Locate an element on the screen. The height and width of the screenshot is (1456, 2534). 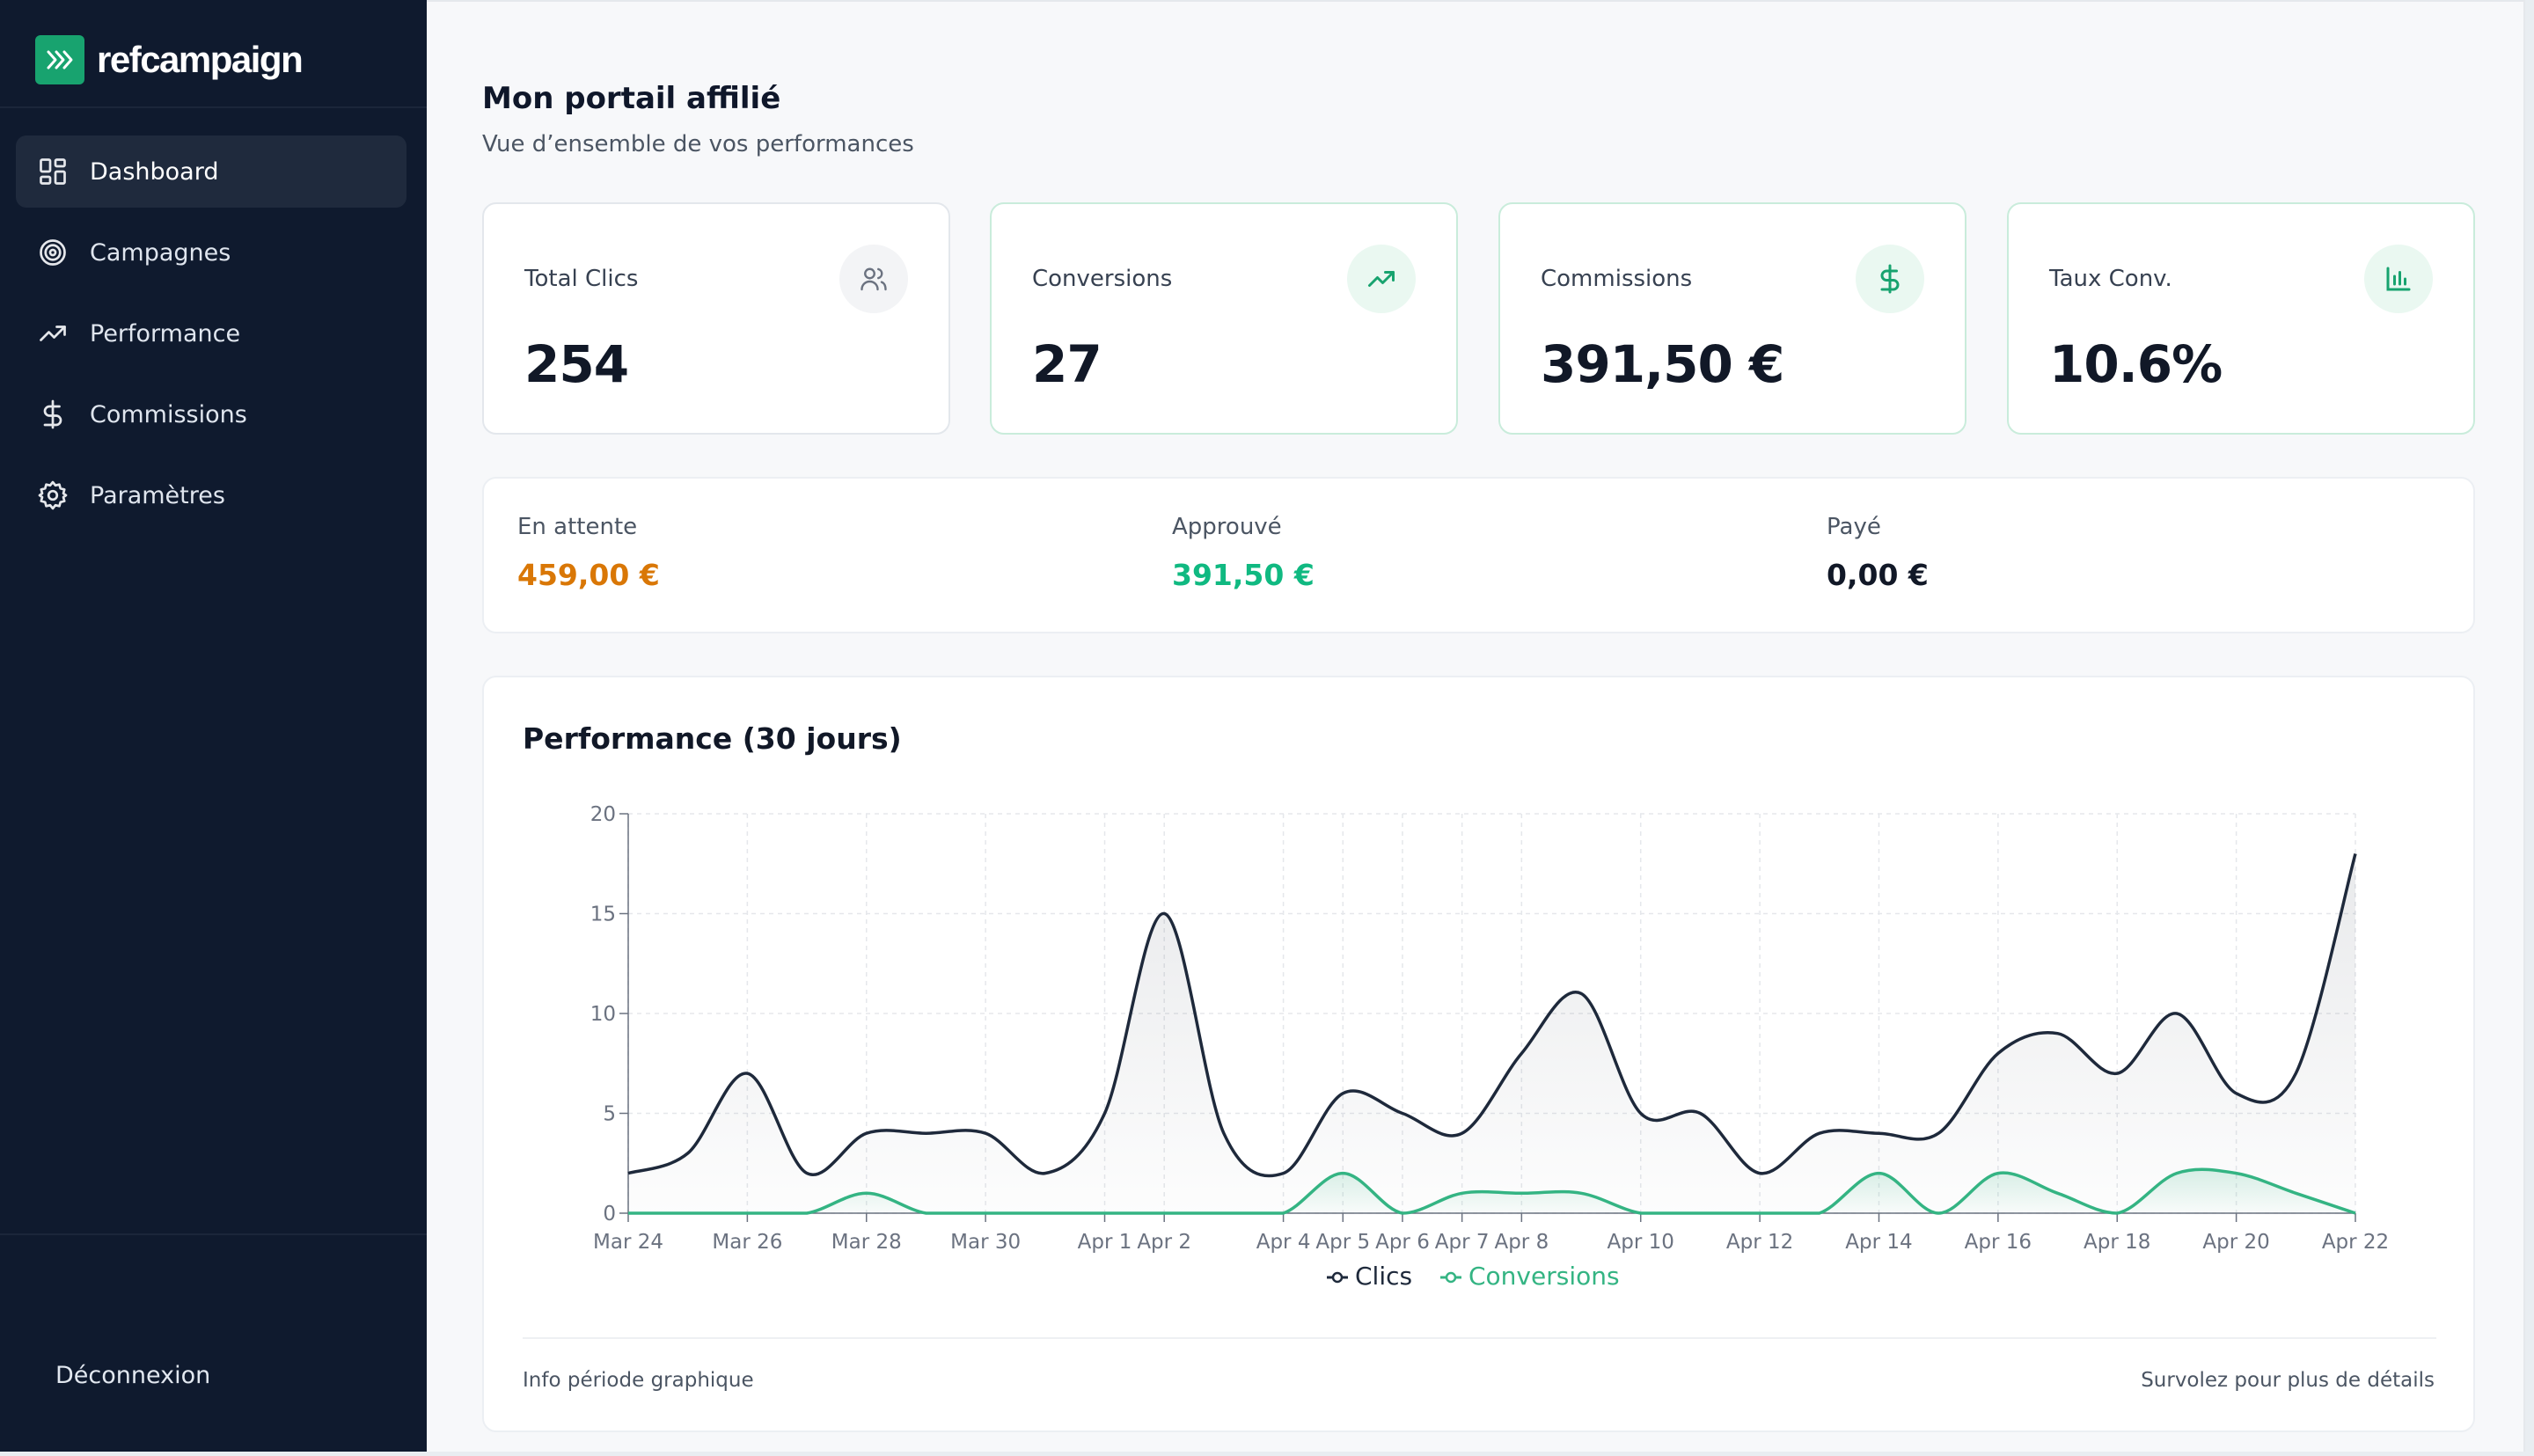
series-area is located at coordinates (1491, 1191).